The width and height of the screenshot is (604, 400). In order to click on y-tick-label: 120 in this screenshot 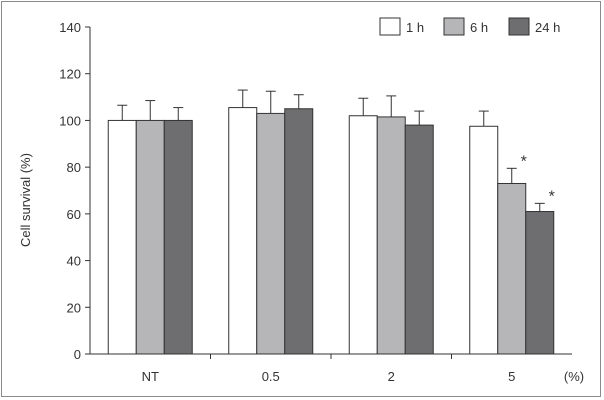, I will do `click(70, 74)`.